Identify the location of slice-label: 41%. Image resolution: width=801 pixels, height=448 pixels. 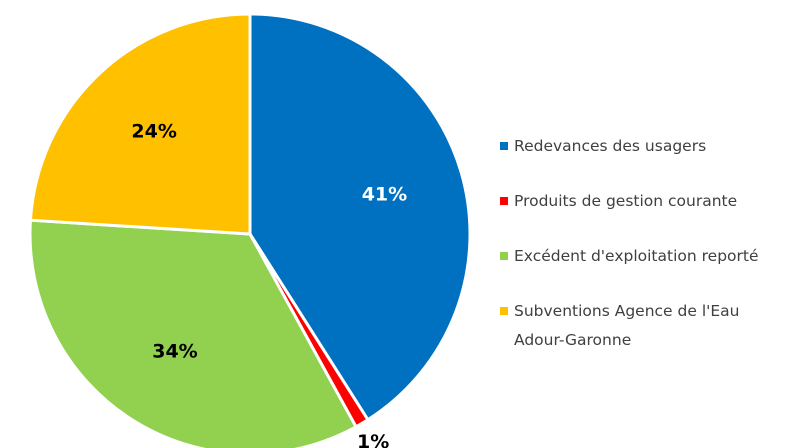
(384, 194).